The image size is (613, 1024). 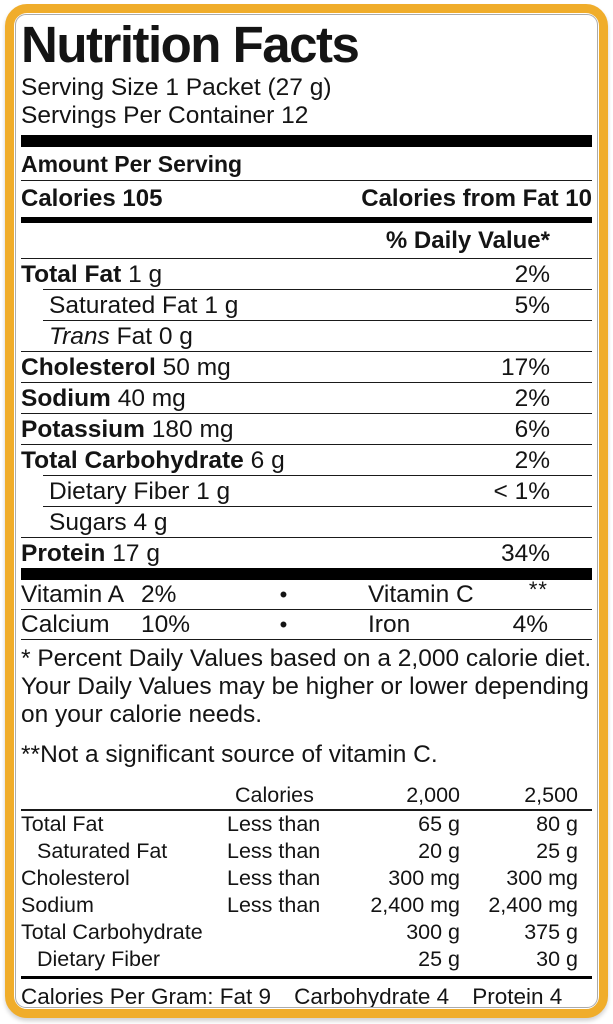 I want to click on servings-per-container-text: Servings Per Container 12, so click(x=165, y=115).